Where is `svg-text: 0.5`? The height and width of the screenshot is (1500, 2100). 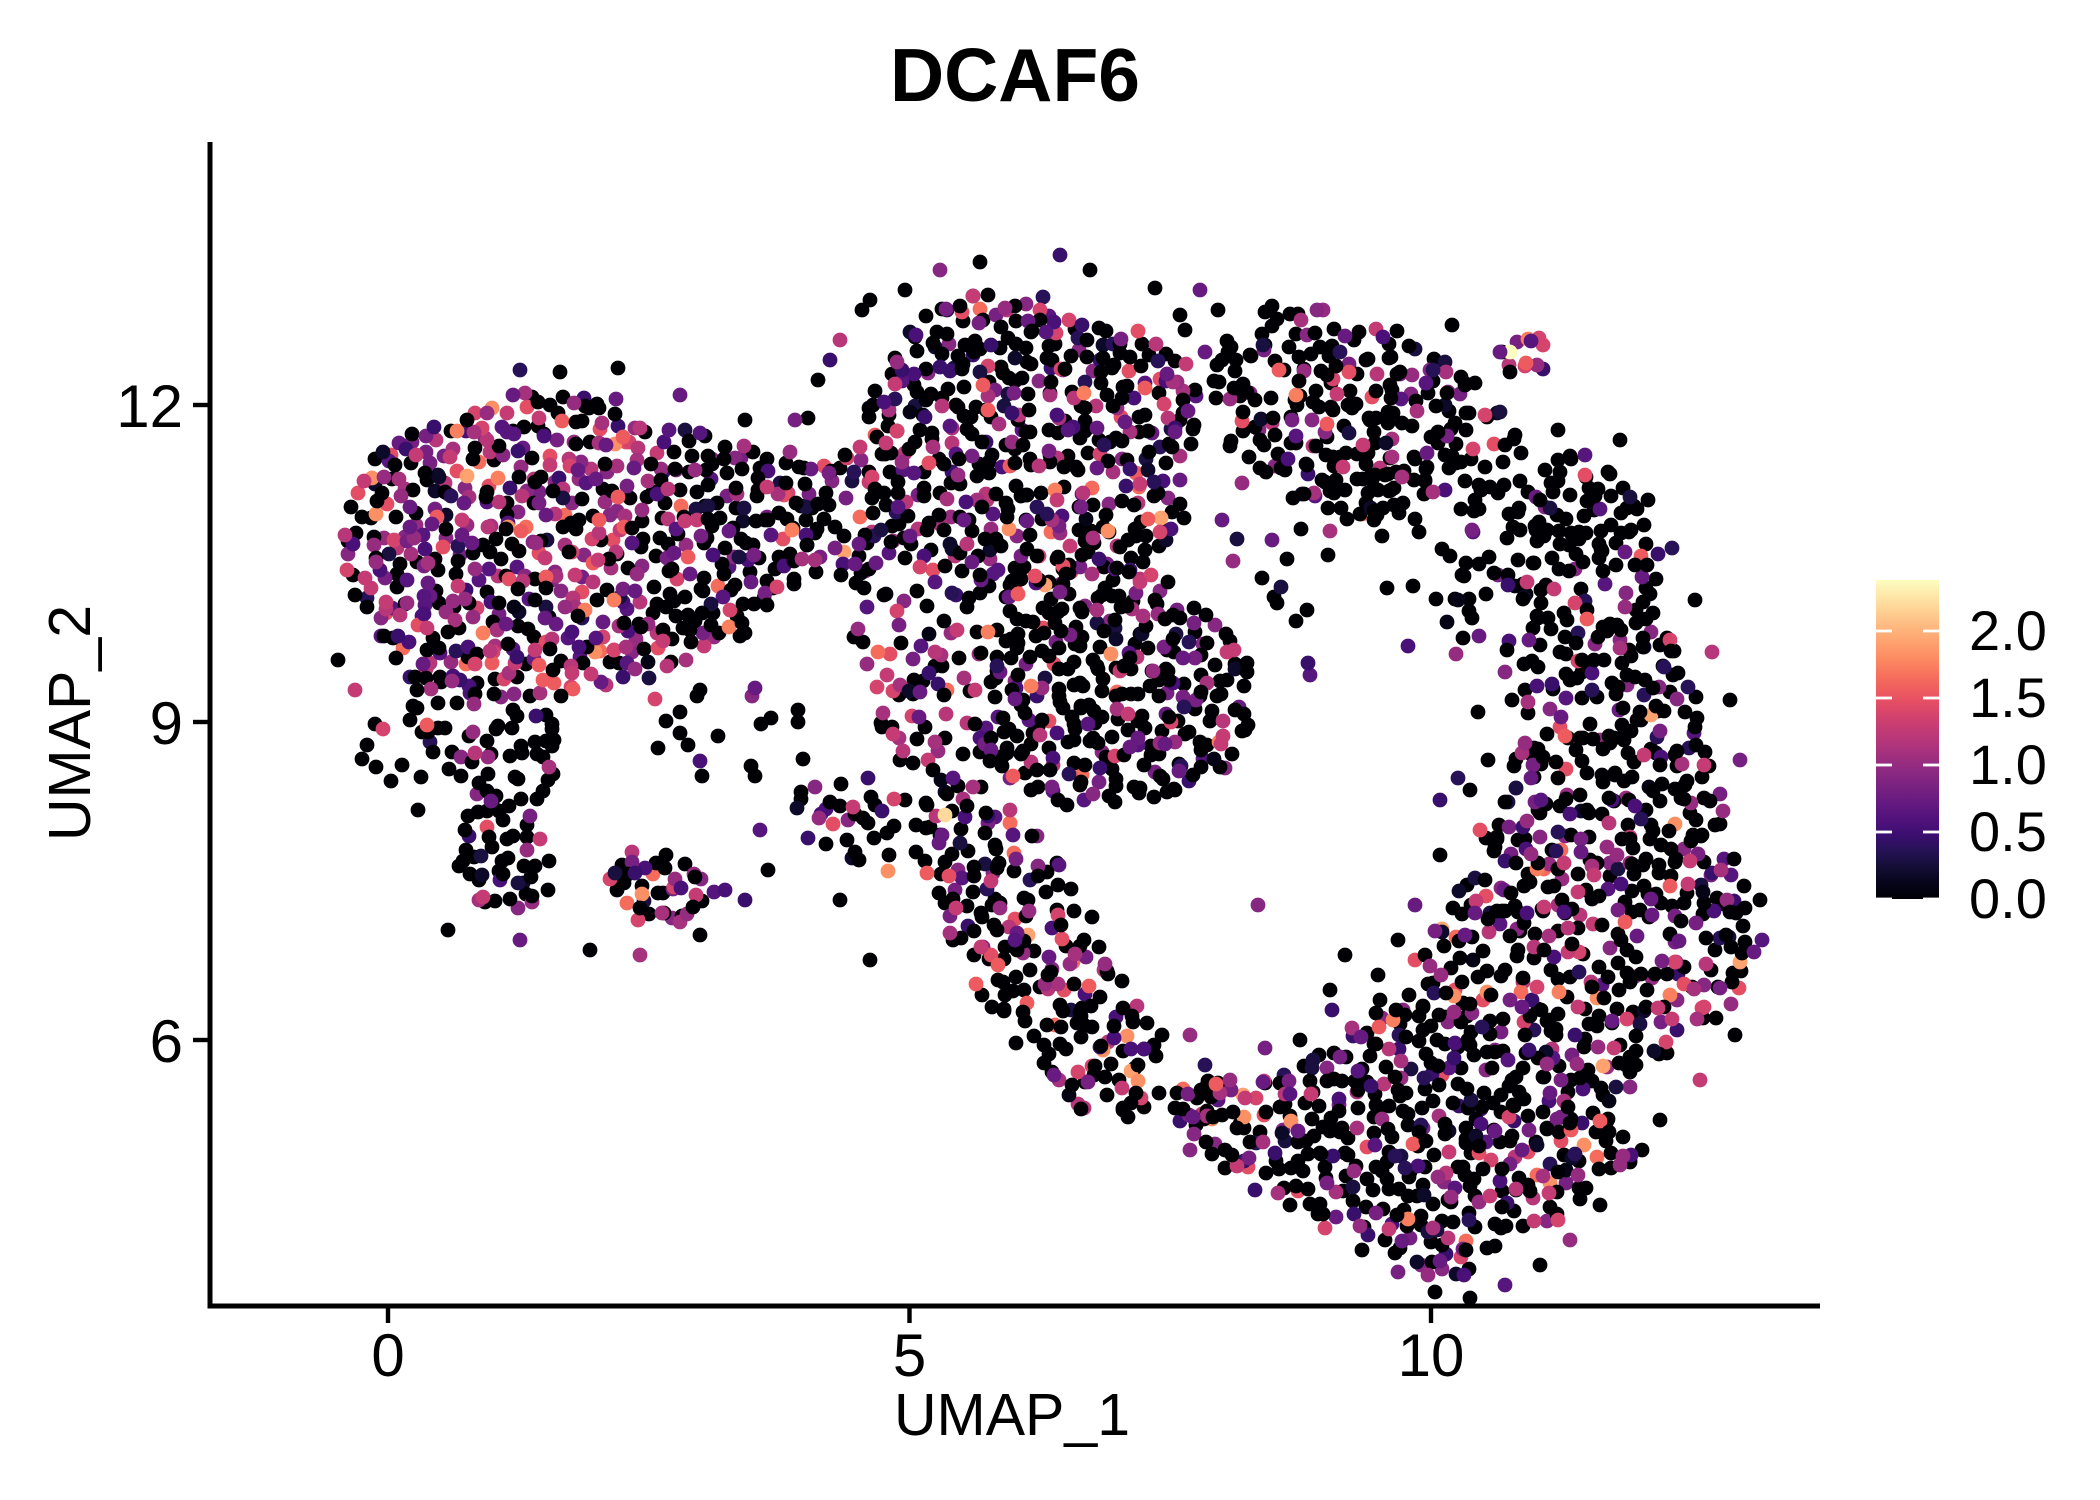 svg-text: 0.5 is located at coordinates (2008, 831).